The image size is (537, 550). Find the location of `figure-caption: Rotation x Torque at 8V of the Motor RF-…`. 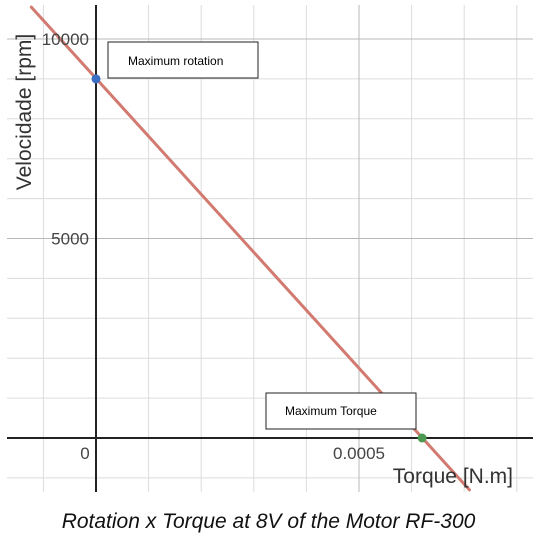

figure-caption: Rotation x Torque at 8V of the Motor RF-… is located at coordinates (268, 521).